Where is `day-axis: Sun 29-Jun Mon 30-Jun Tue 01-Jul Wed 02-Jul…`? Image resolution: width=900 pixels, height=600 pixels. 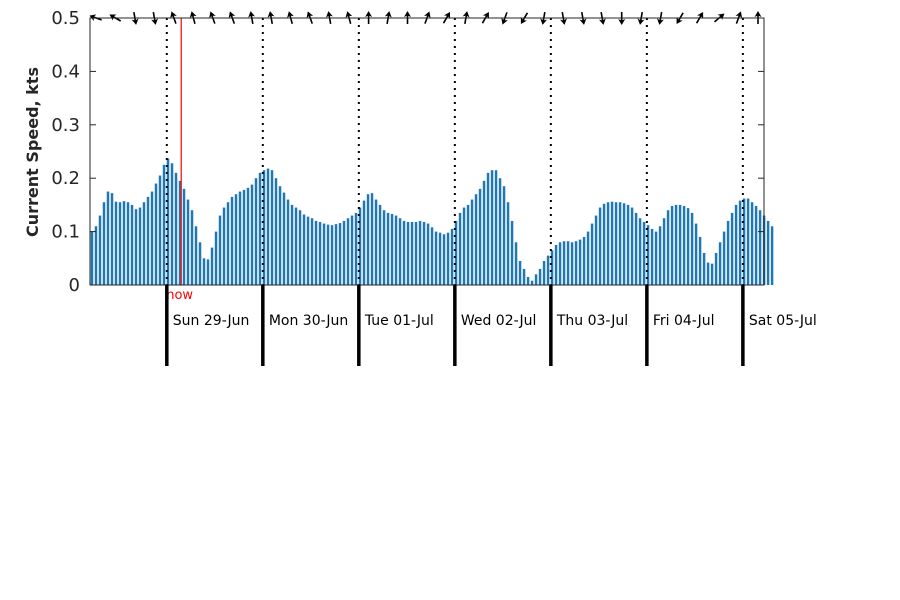
day-axis: Sun 29-Jun Mon 30-Jun Tue 01-Jul Wed 02-Jul… is located at coordinates (491, 325).